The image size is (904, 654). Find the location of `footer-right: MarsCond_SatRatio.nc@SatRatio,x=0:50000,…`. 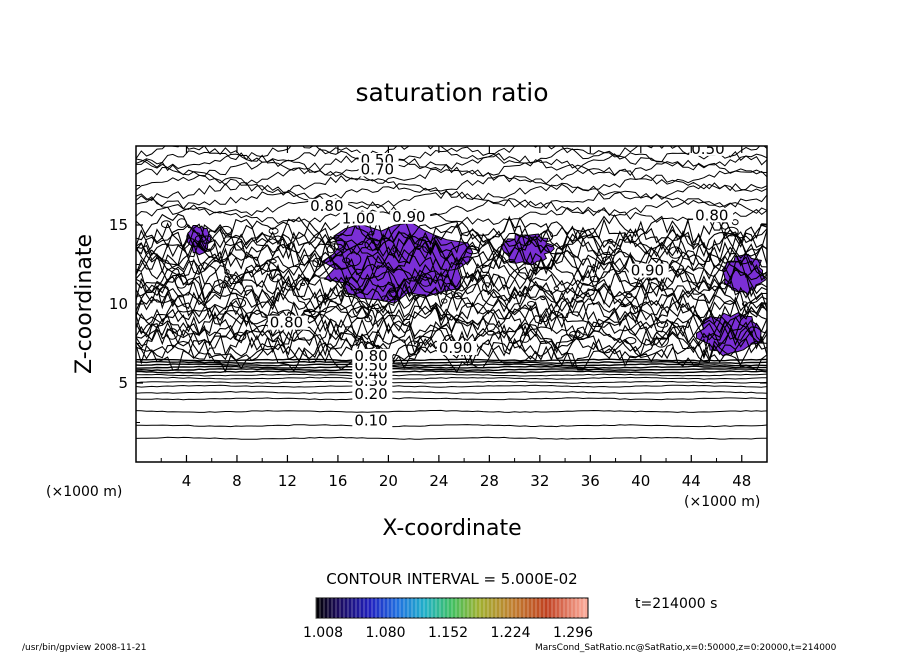

footer-right: MarsCond_SatRatio.nc@SatRatio,x=0:50000,… is located at coordinates (686, 648).